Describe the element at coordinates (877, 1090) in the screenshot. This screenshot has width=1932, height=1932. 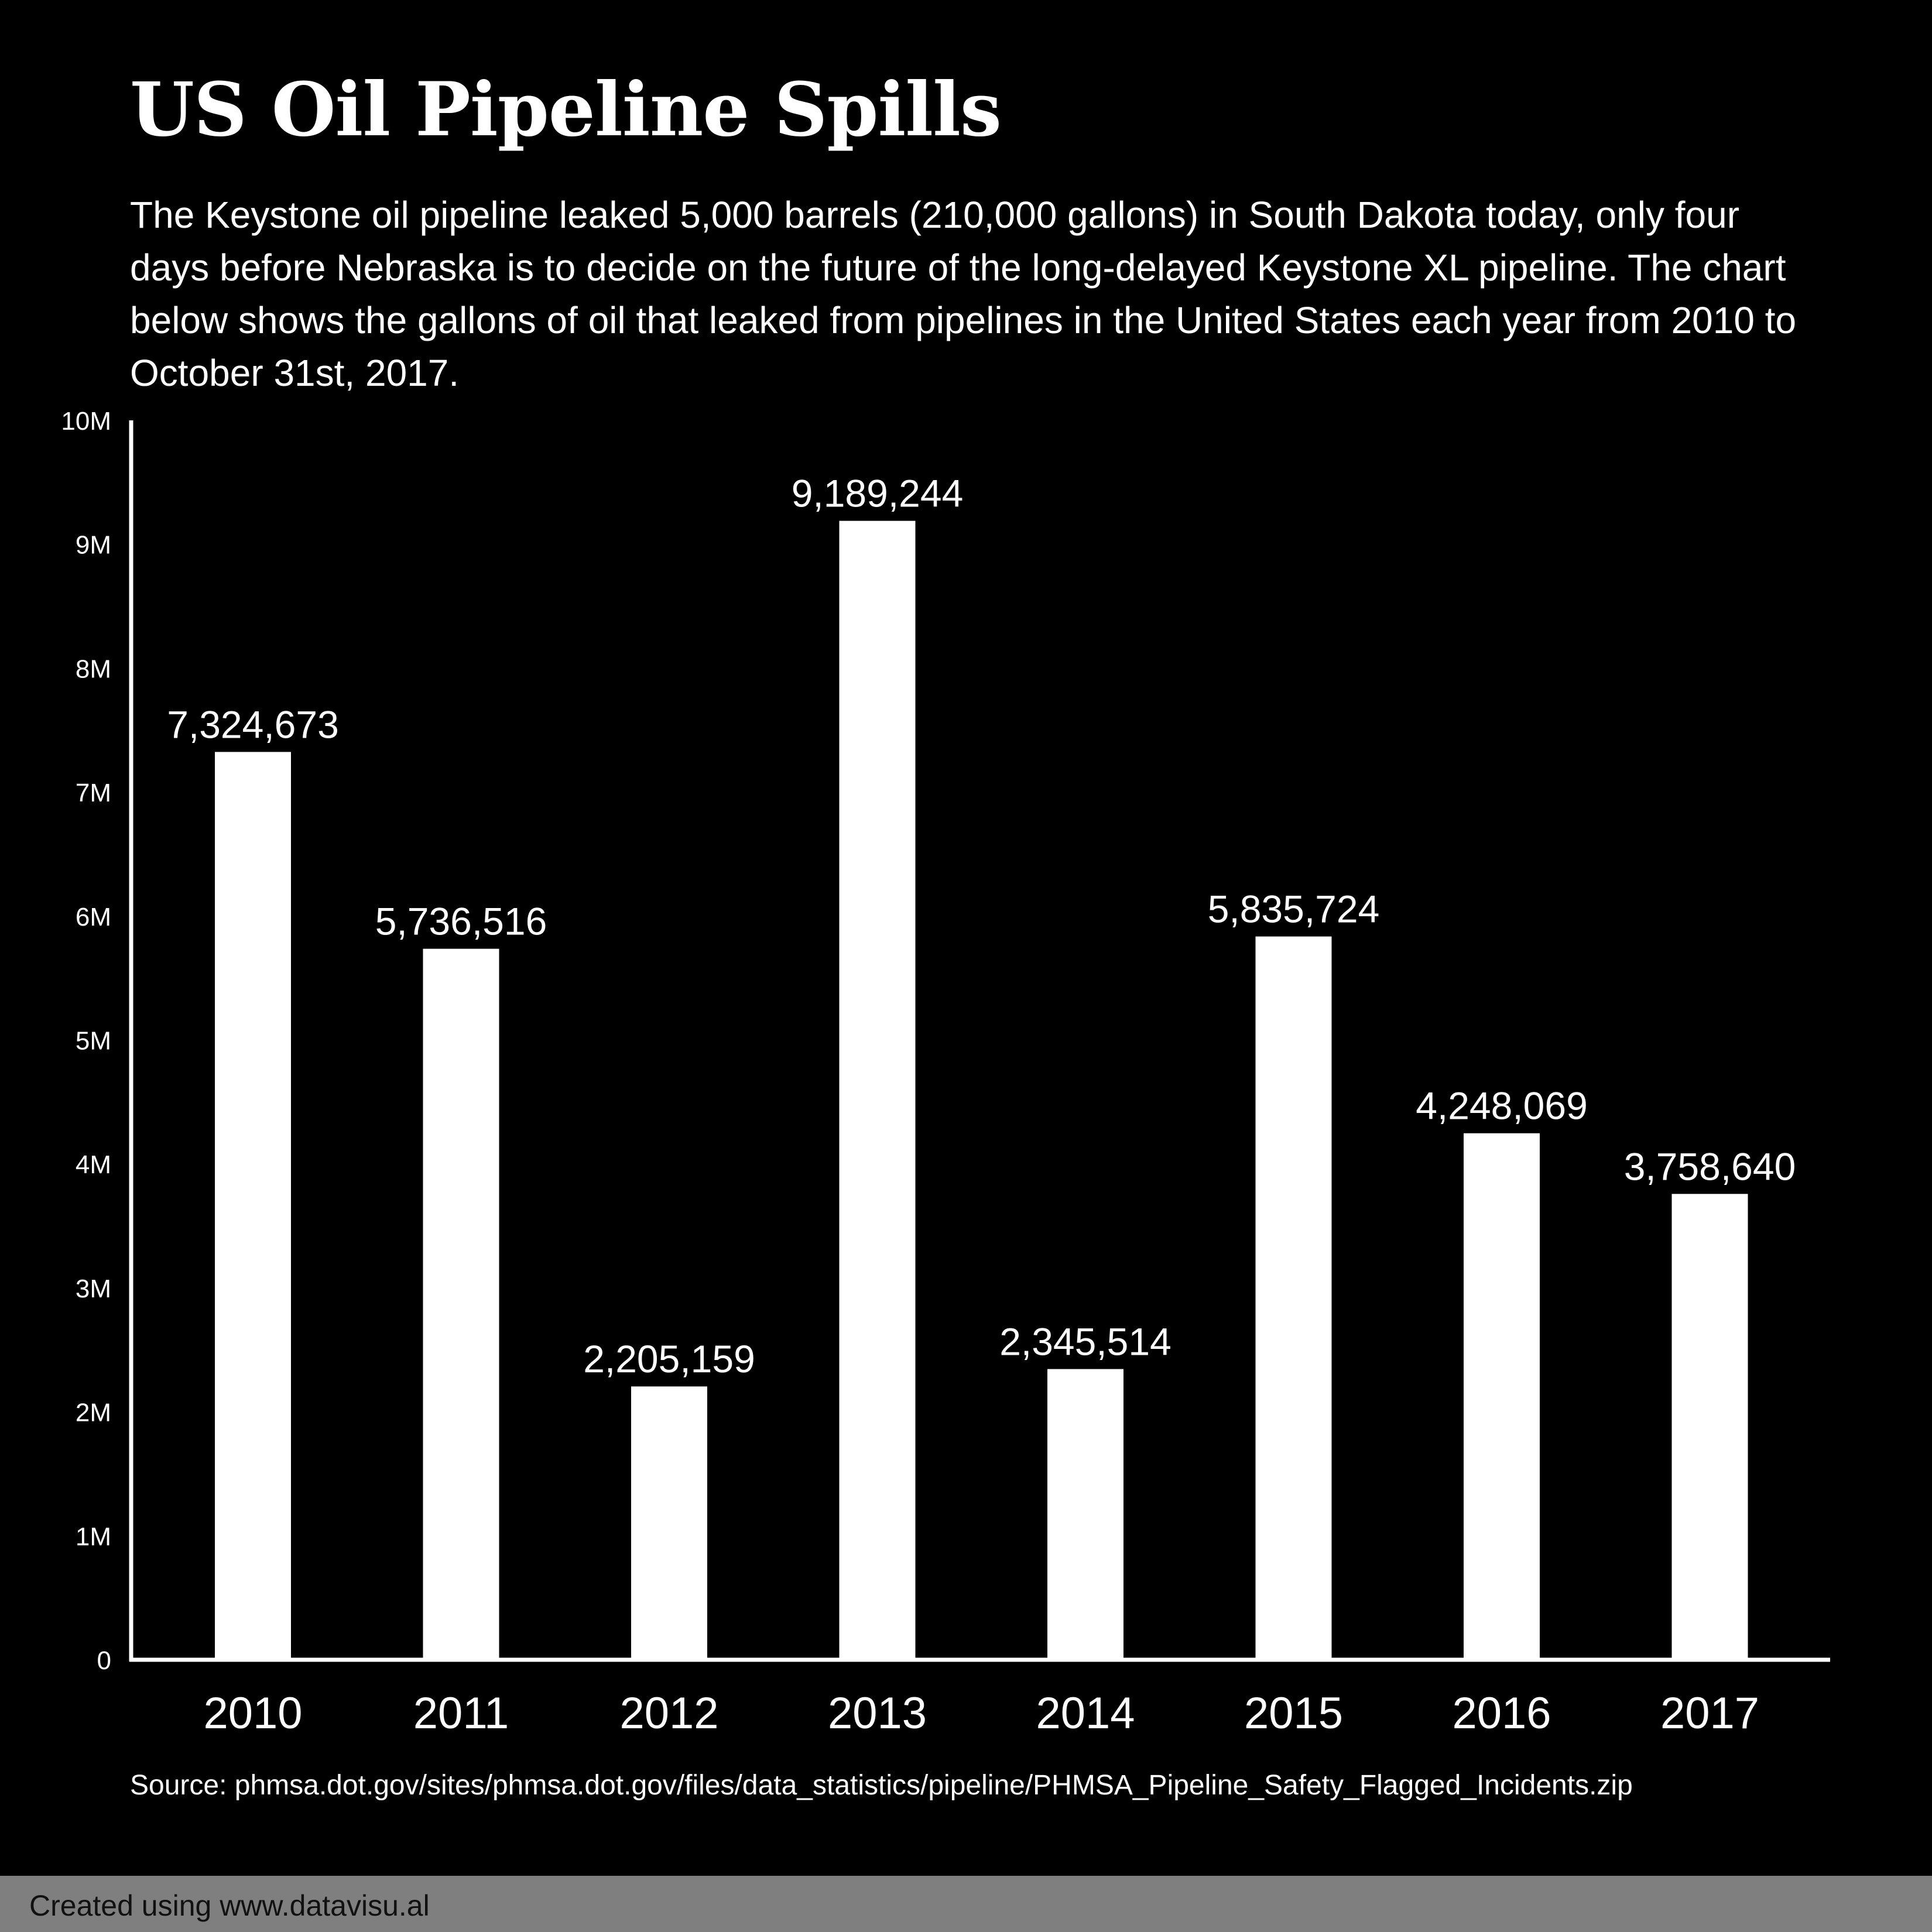
I see `bar-2013` at that location.